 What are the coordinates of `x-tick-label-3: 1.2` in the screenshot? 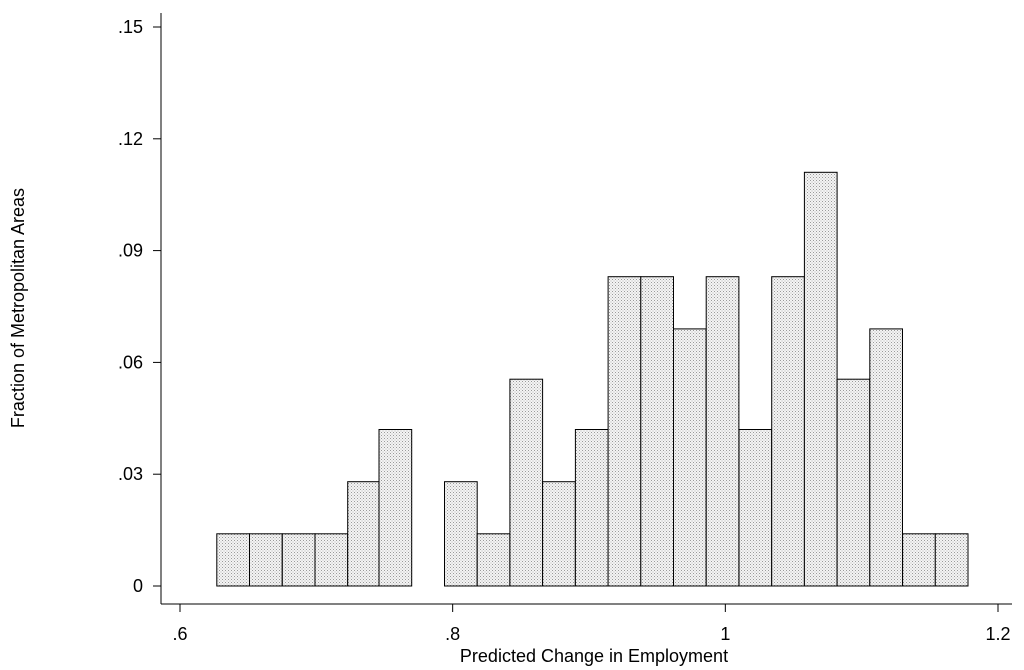 It's located at (997, 634).